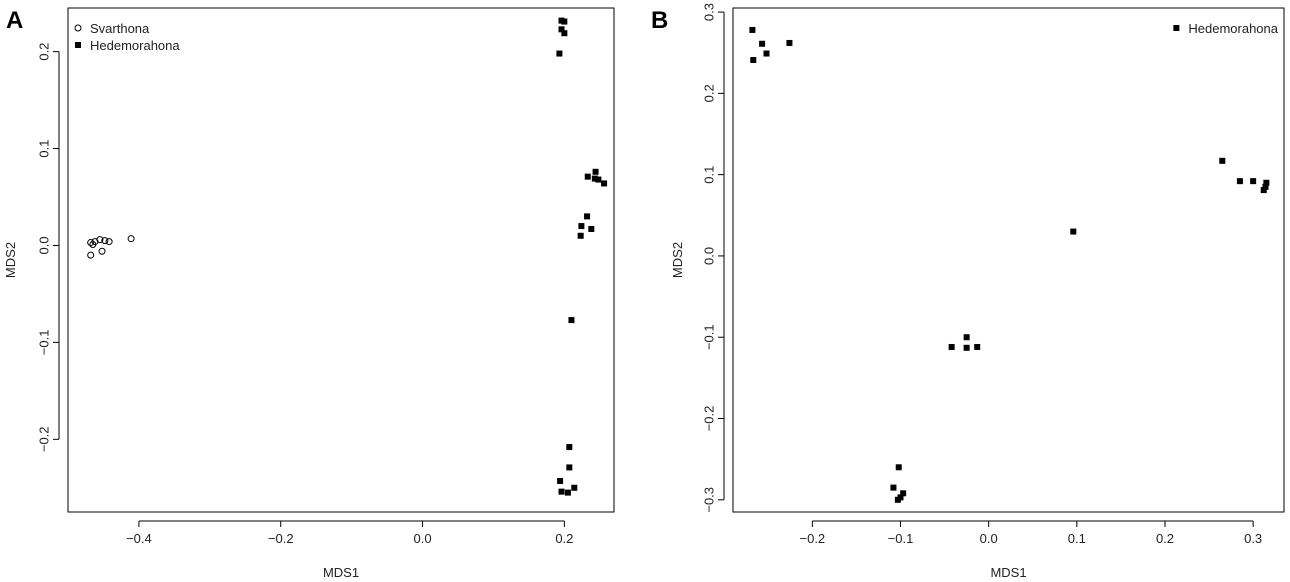  Describe the element at coordinates (708, 500) in the screenshot. I see `y-tick-label: −0.3` at that location.